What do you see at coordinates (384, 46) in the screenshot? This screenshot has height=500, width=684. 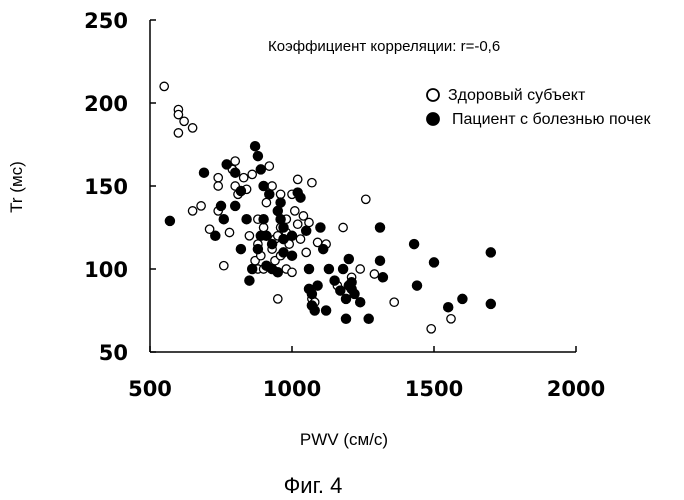 I see `annotation-text: Коэффициент корреляции: r=-0,6` at bounding box center [384, 46].